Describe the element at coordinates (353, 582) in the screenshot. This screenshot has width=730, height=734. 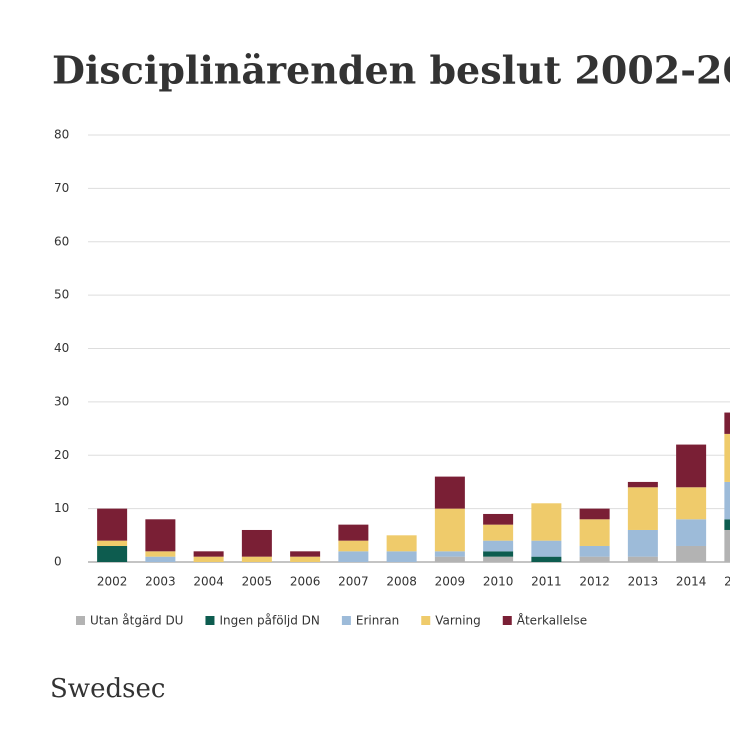
I see `x-tick-label: 2007` at that location.